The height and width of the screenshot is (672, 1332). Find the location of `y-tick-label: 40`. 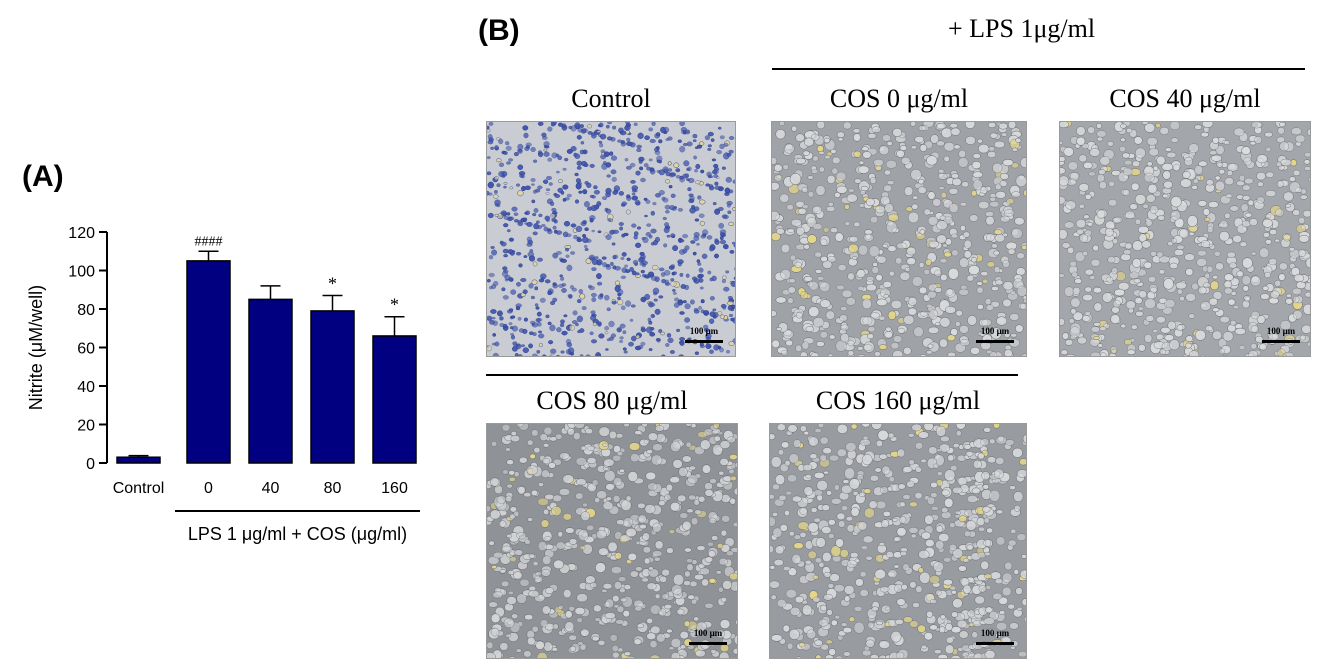

y-tick-label: 40 is located at coordinates (86, 387).